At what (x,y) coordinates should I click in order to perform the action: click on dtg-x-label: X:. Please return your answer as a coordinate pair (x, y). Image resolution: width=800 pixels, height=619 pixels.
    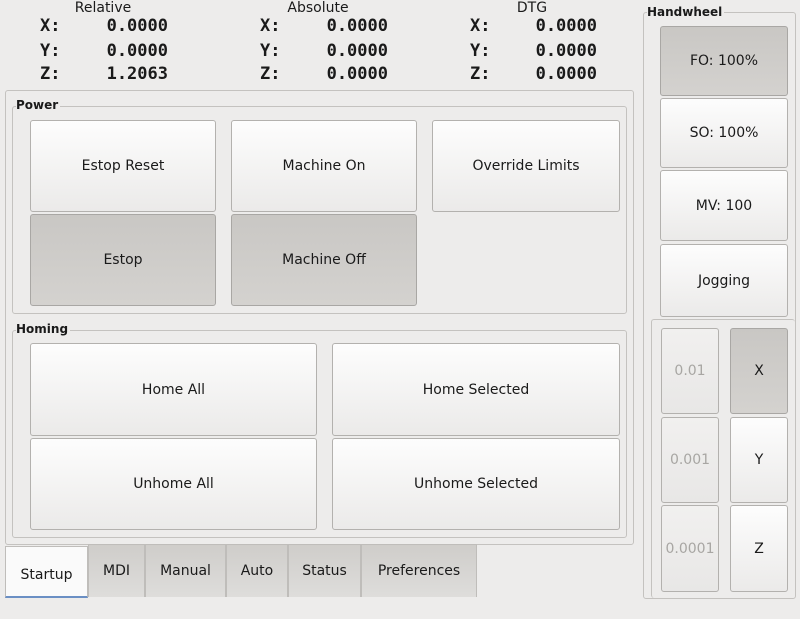
    Looking at the image, I should click on (480, 26).